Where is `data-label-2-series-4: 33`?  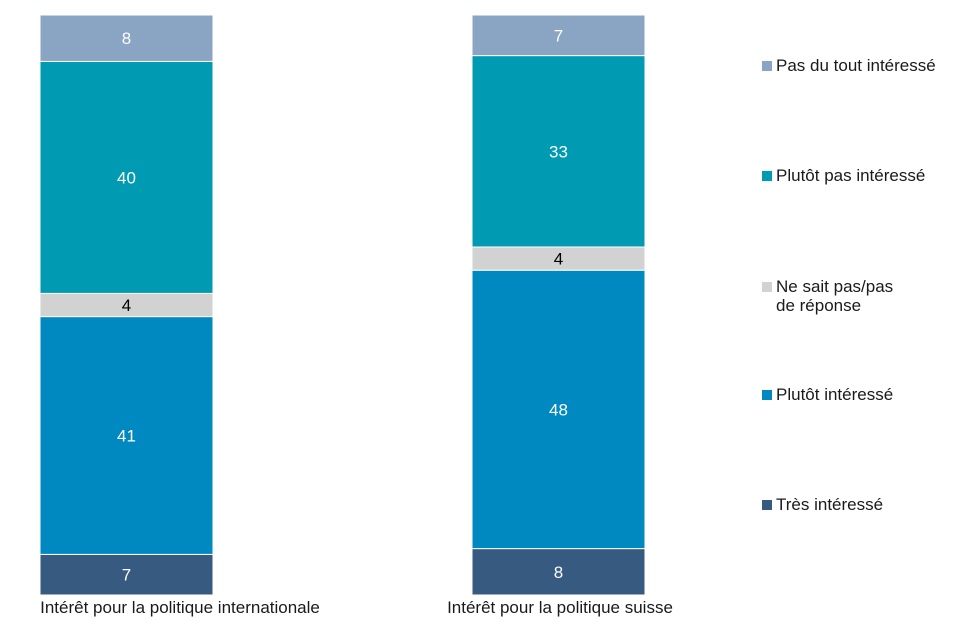
data-label-2-series-4: 33 is located at coordinates (558, 151).